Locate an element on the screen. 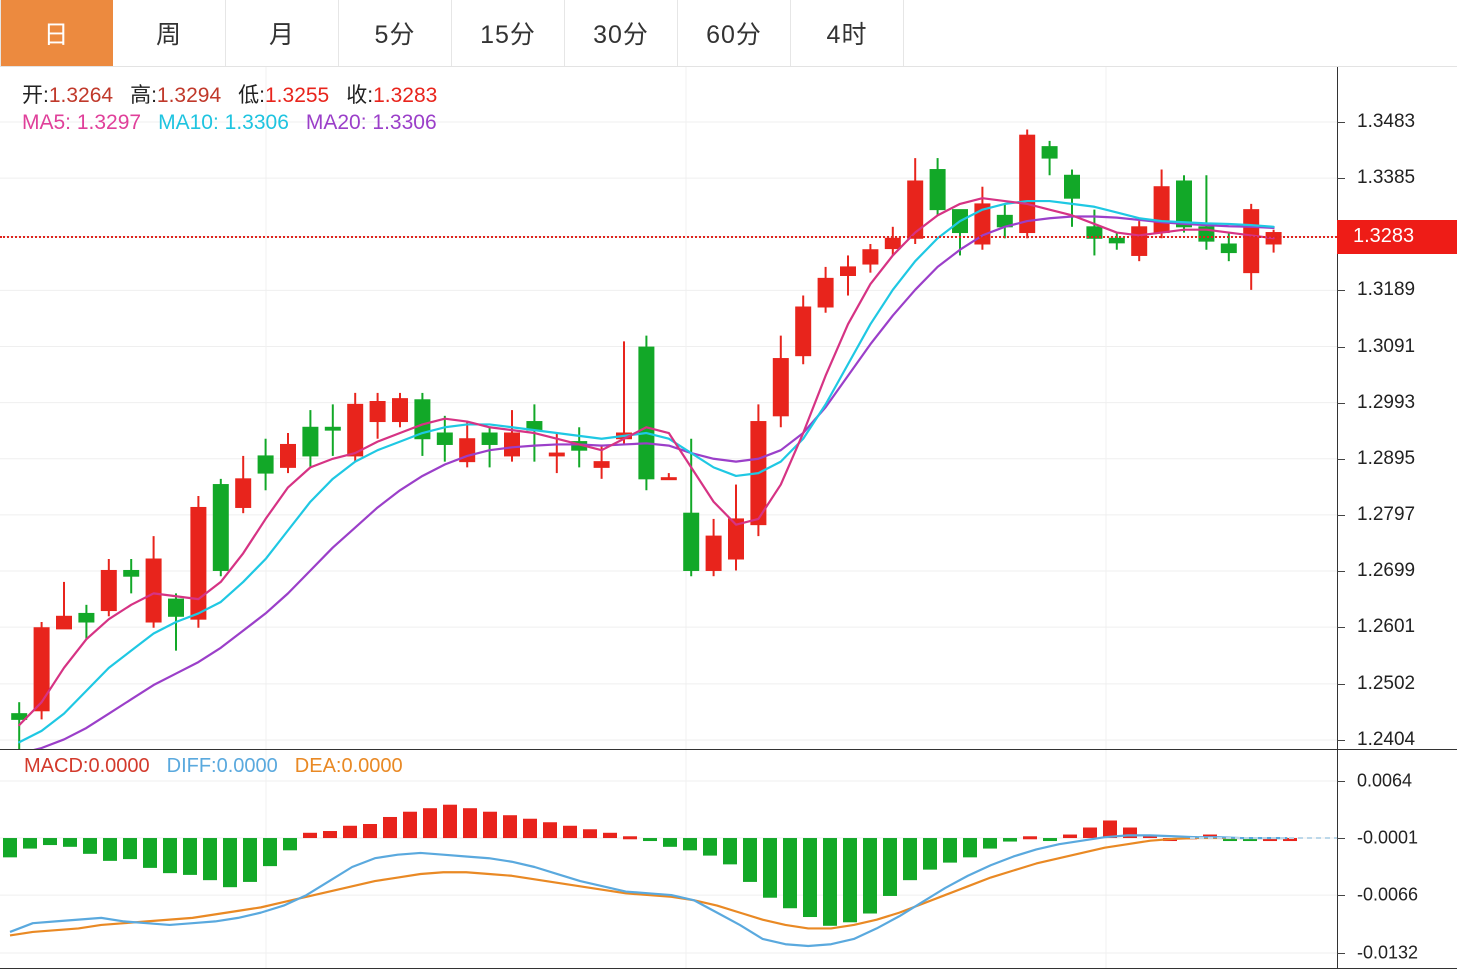 The image size is (1457, 969). timeframe-tabs: 日 周 月 5分 15分 30分 60分 4时 is located at coordinates (452, 33).